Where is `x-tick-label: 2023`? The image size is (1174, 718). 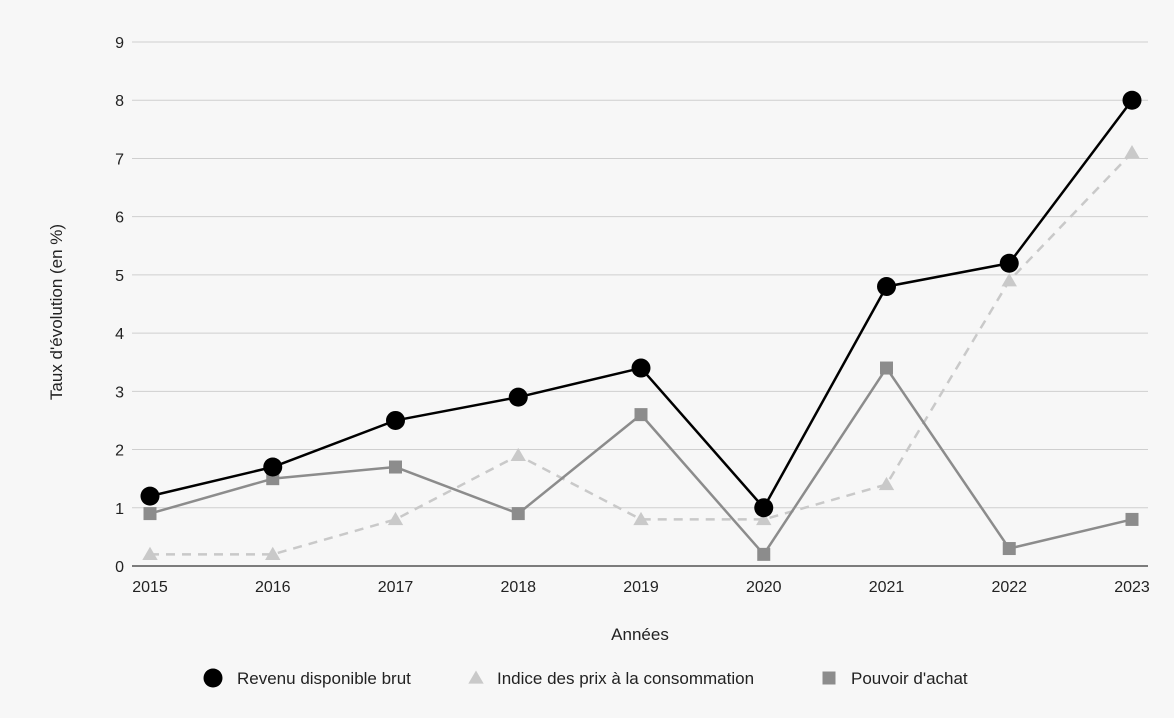
x-tick-label: 2023 is located at coordinates (1132, 587).